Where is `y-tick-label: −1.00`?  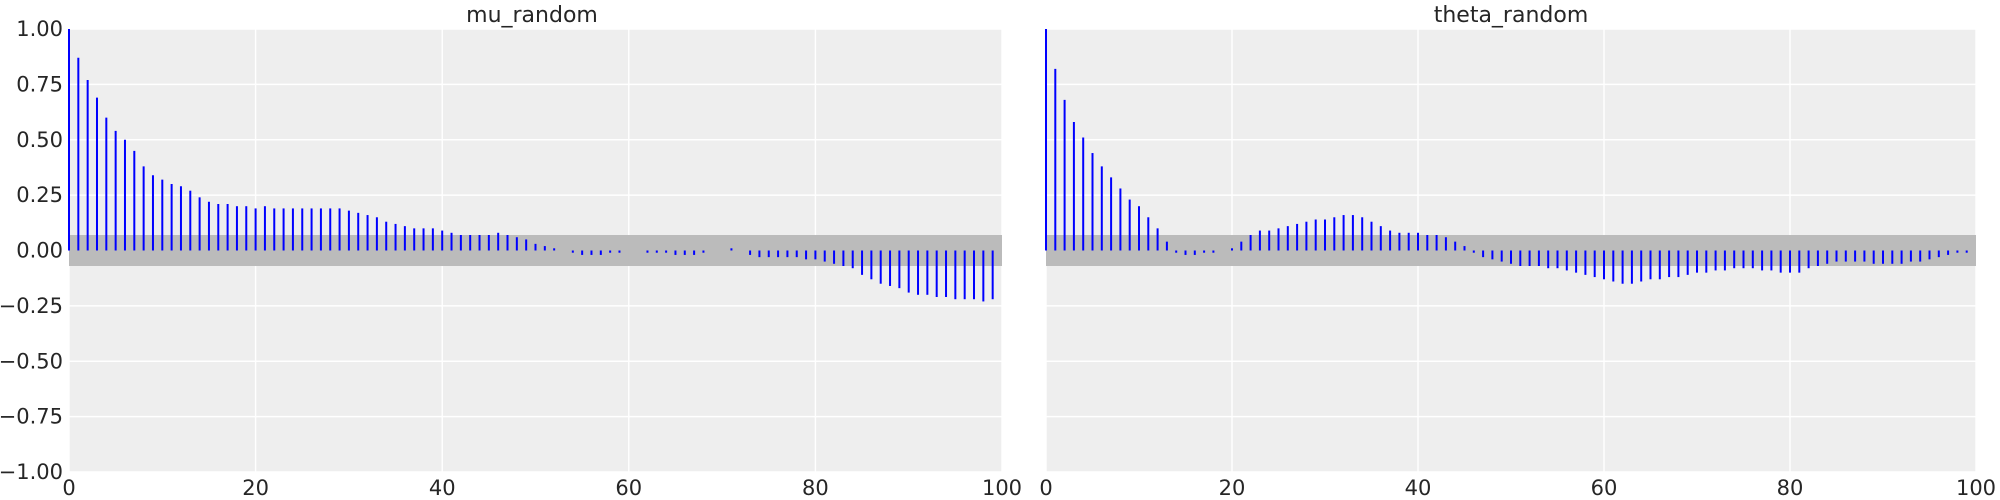
y-tick-label: −1.00 is located at coordinates (31, 472).